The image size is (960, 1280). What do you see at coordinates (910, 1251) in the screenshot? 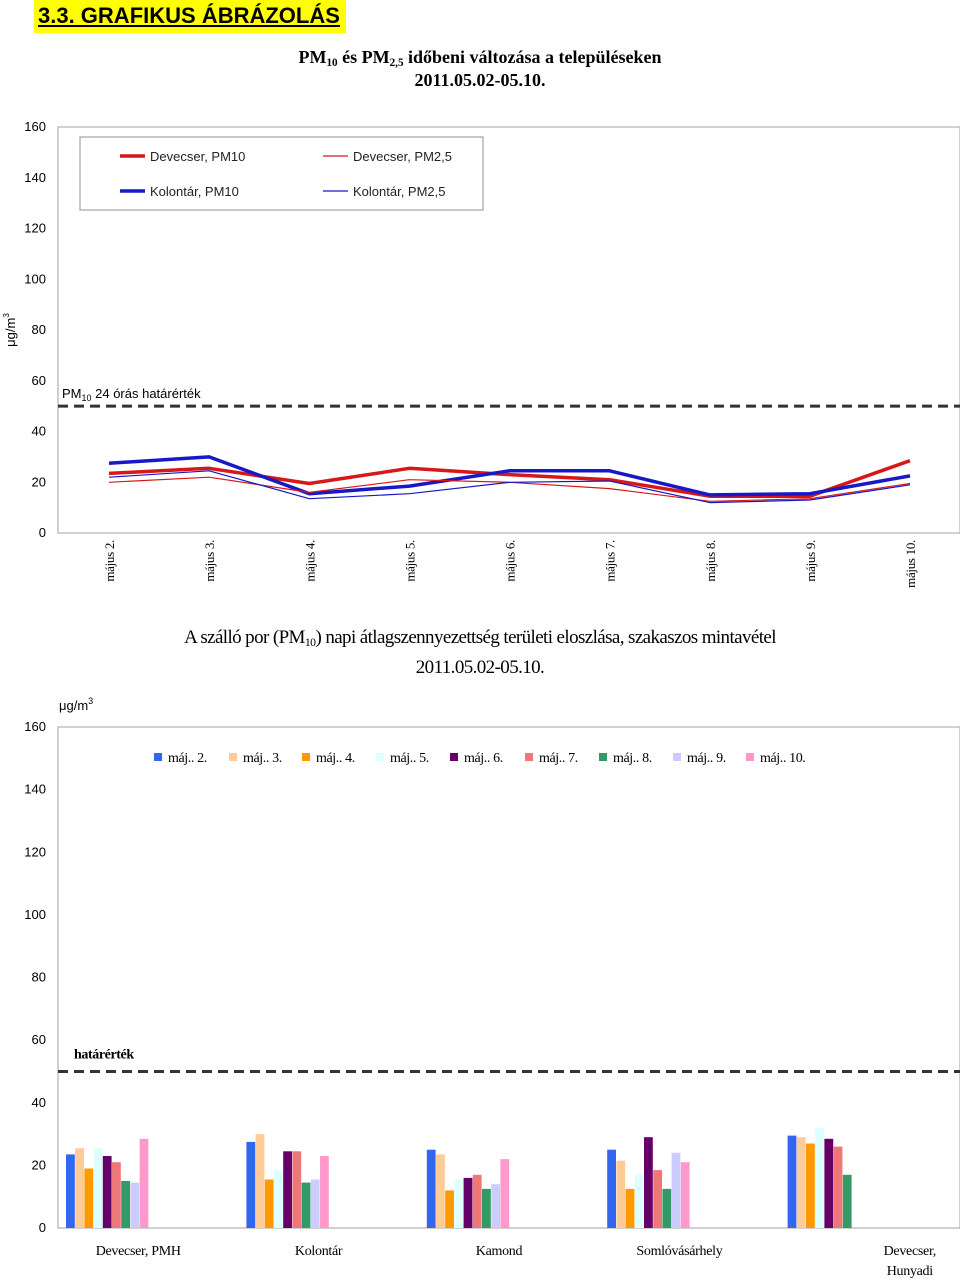
I see `bar-chart-x-tick-label: Devecser,` at bounding box center [910, 1251].